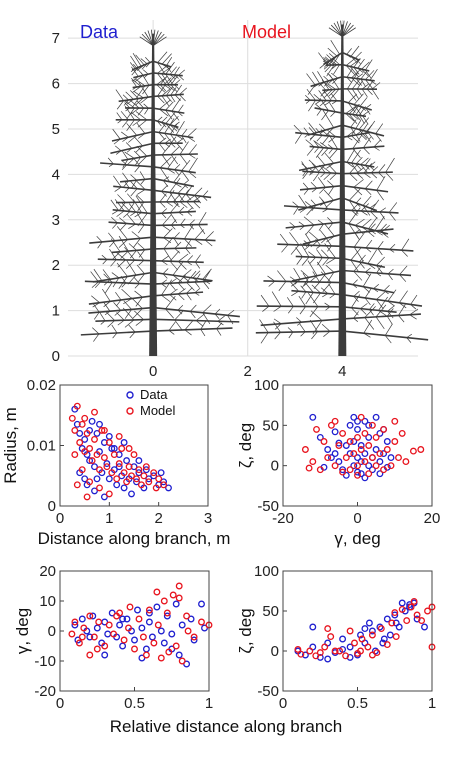  I want to click on x-tick-label: 1, so click(209, 703).